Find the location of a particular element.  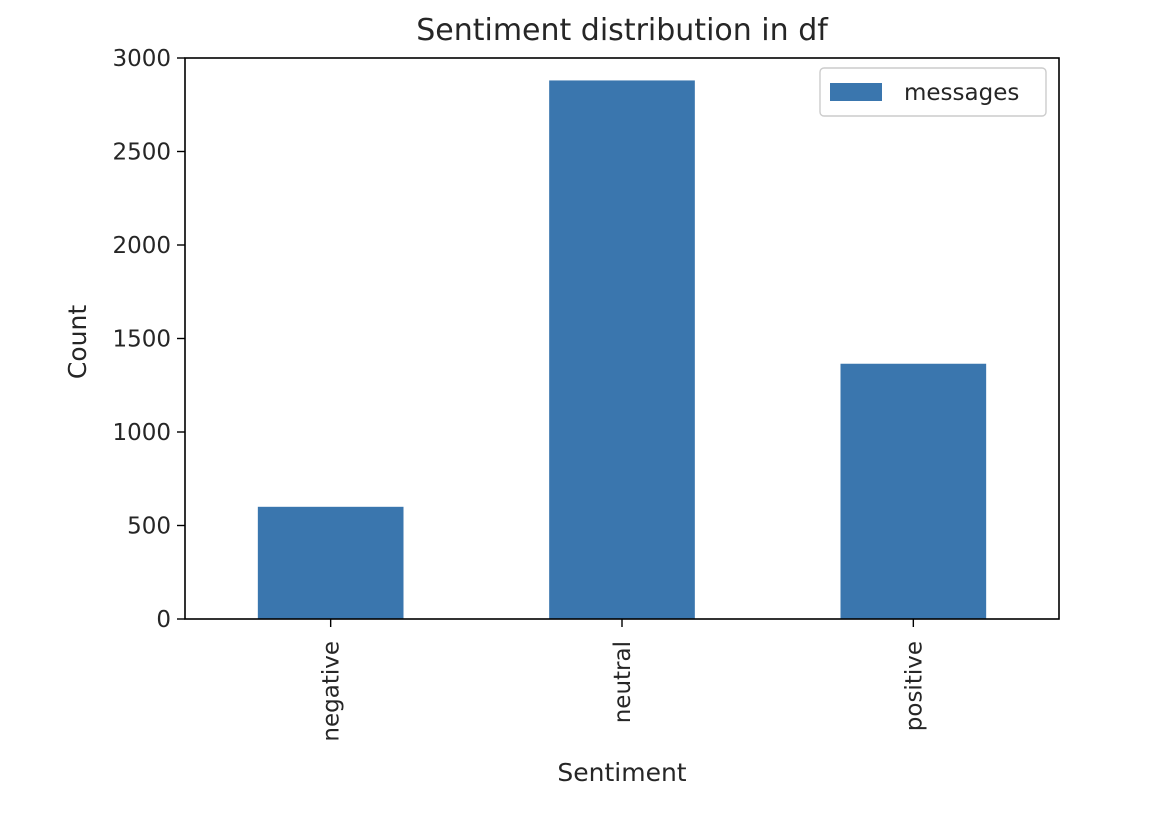

legend-swatch-messages is located at coordinates (856, 92).